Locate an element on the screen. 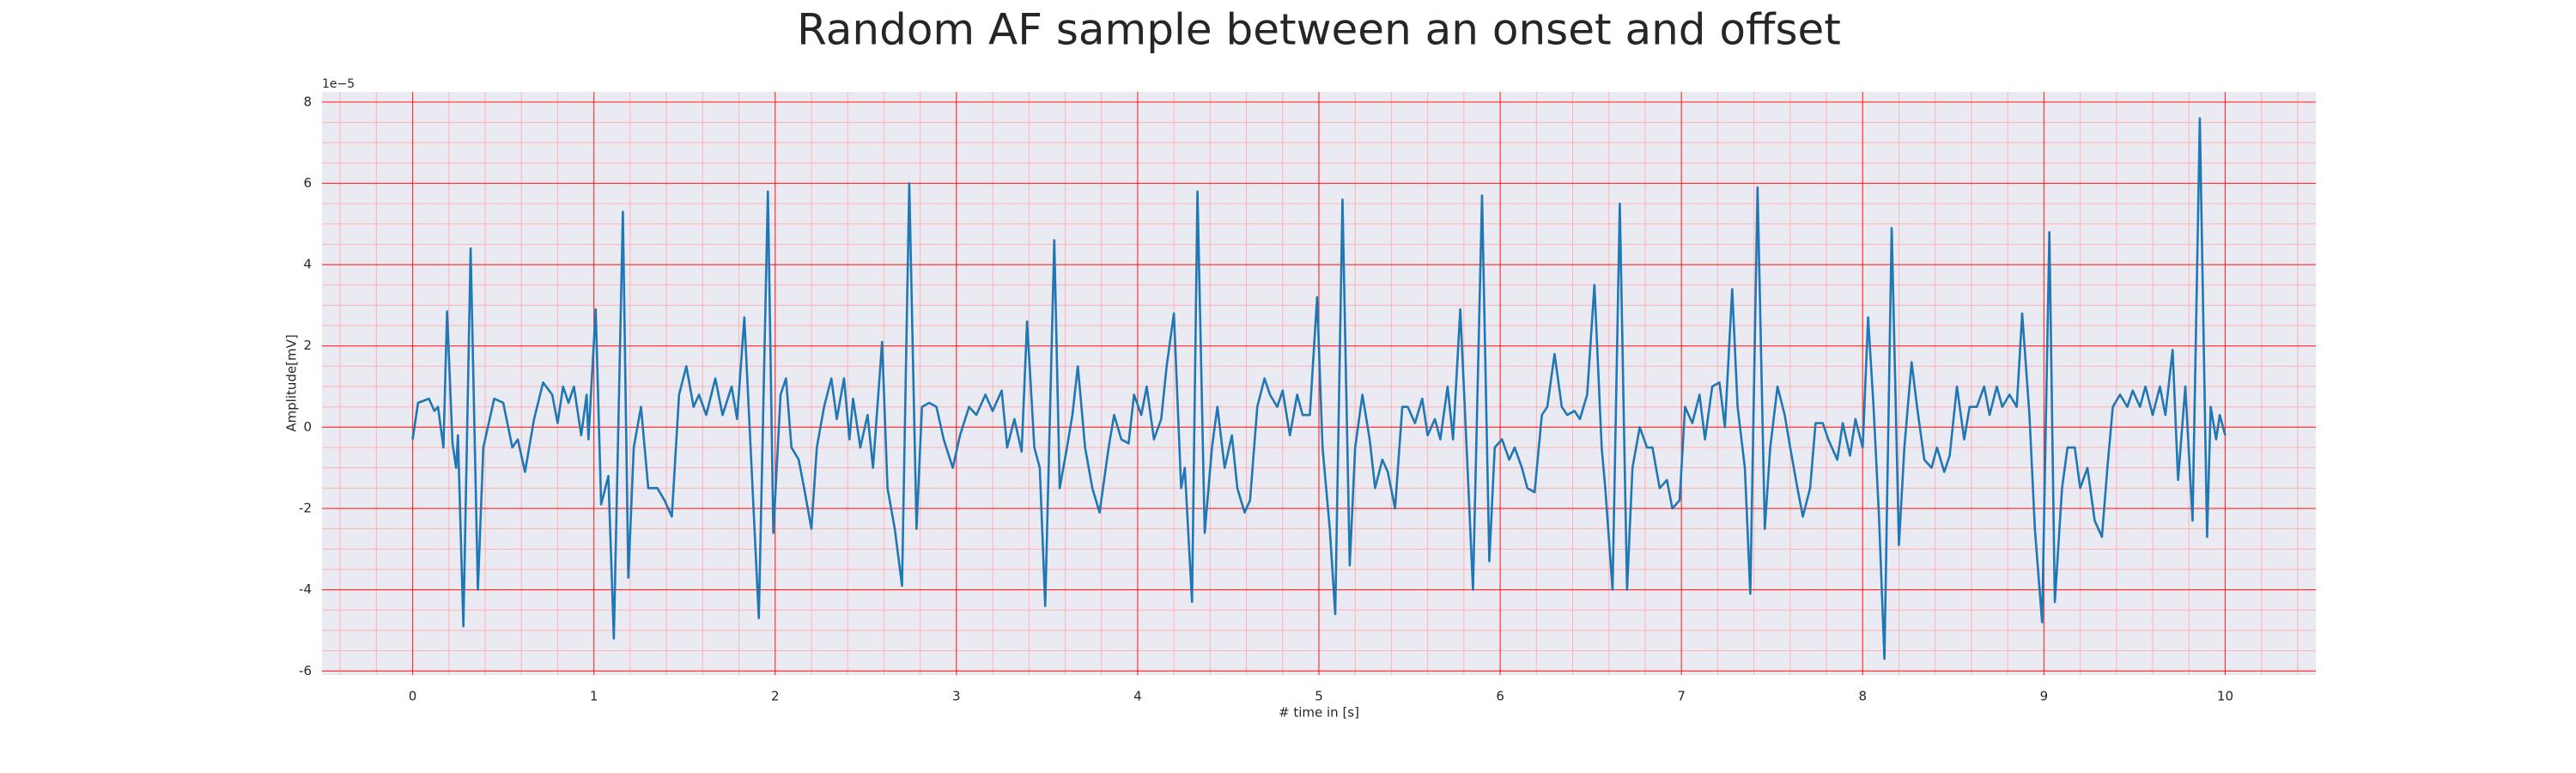  y-tick-label: -2 is located at coordinates (305, 509).